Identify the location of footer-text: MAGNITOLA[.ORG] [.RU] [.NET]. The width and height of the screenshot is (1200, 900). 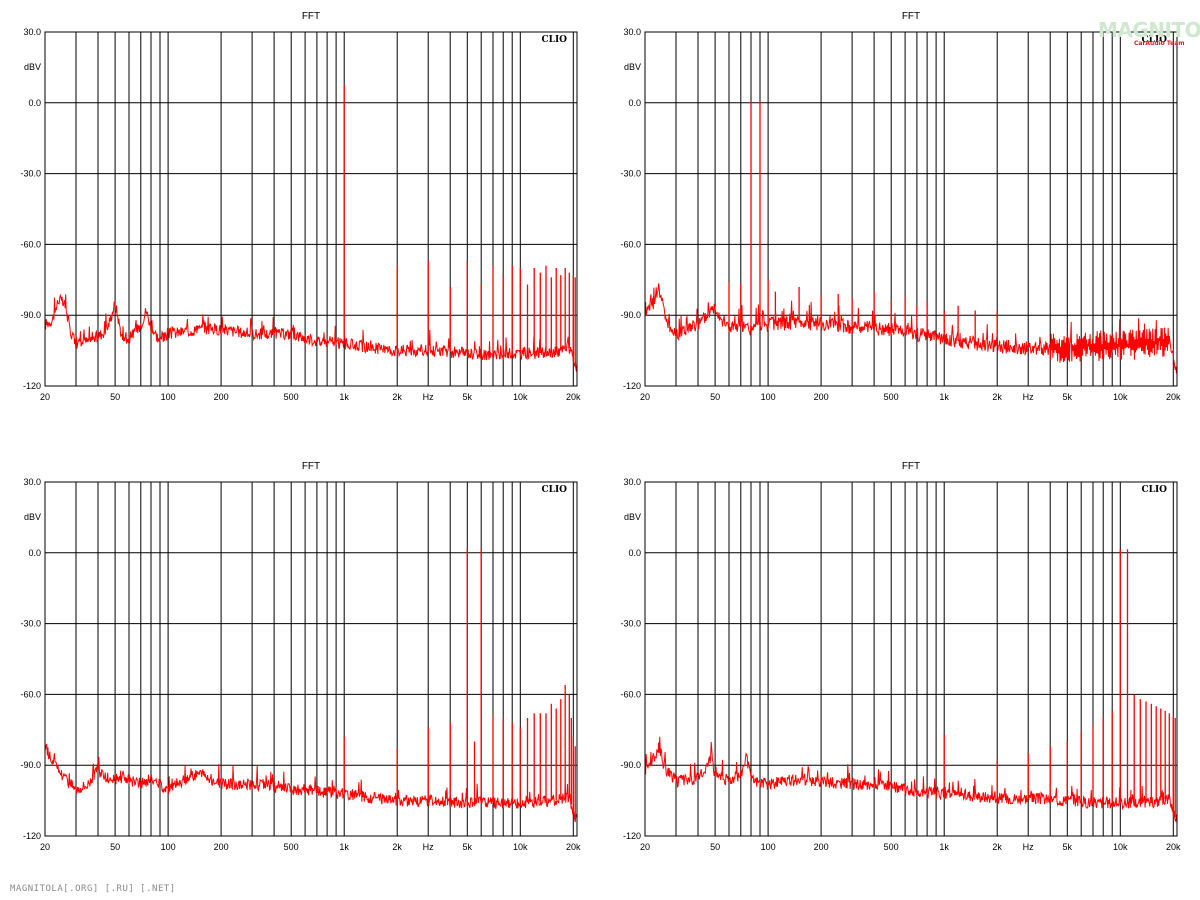
(93, 889).